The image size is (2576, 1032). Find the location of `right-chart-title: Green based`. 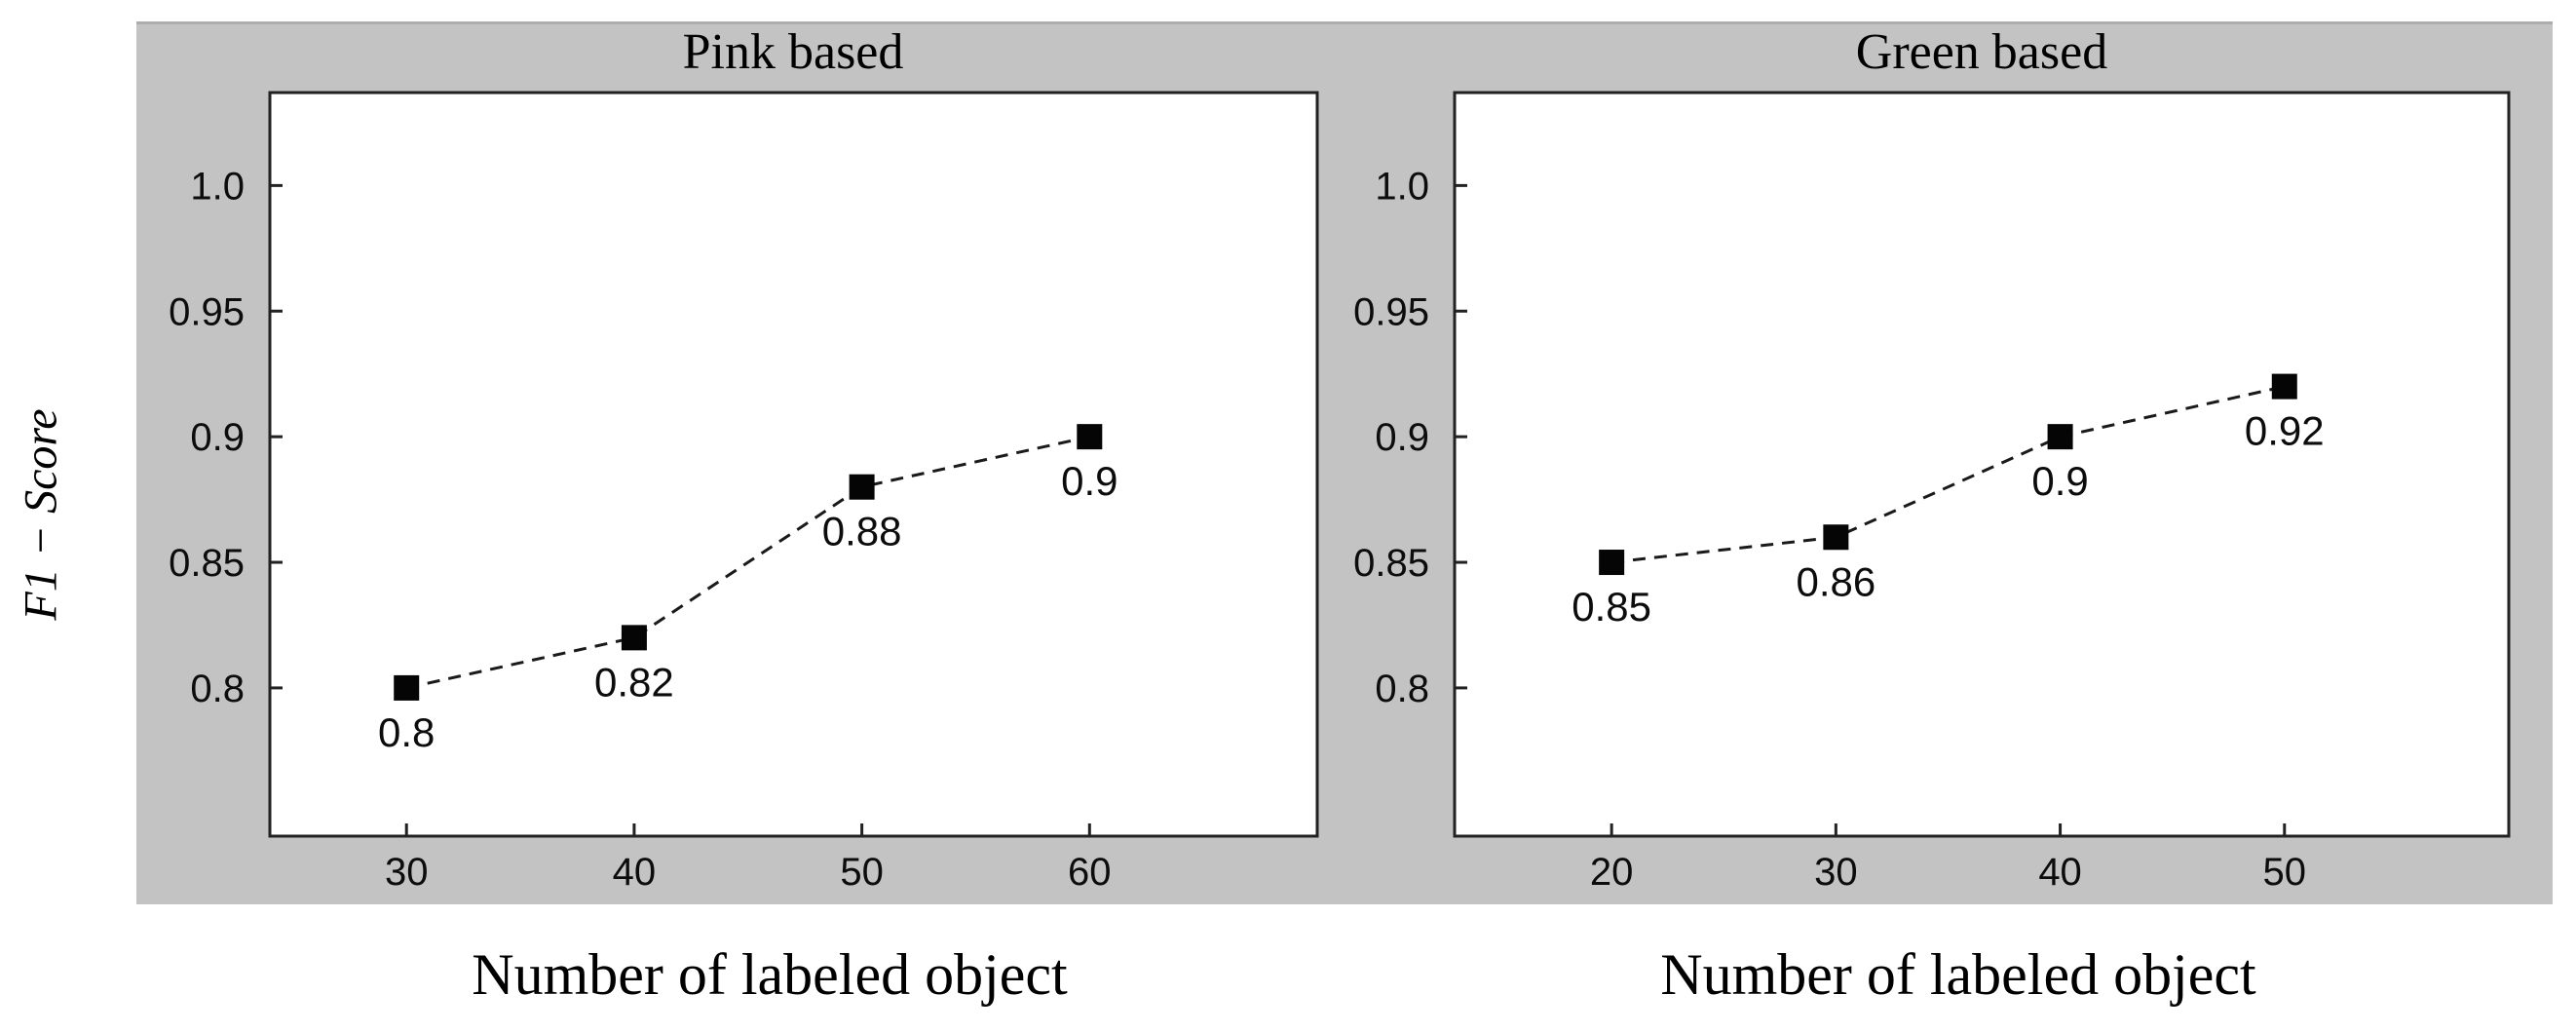

right-chart-title: Green based is located at coordinates (1981, 52).